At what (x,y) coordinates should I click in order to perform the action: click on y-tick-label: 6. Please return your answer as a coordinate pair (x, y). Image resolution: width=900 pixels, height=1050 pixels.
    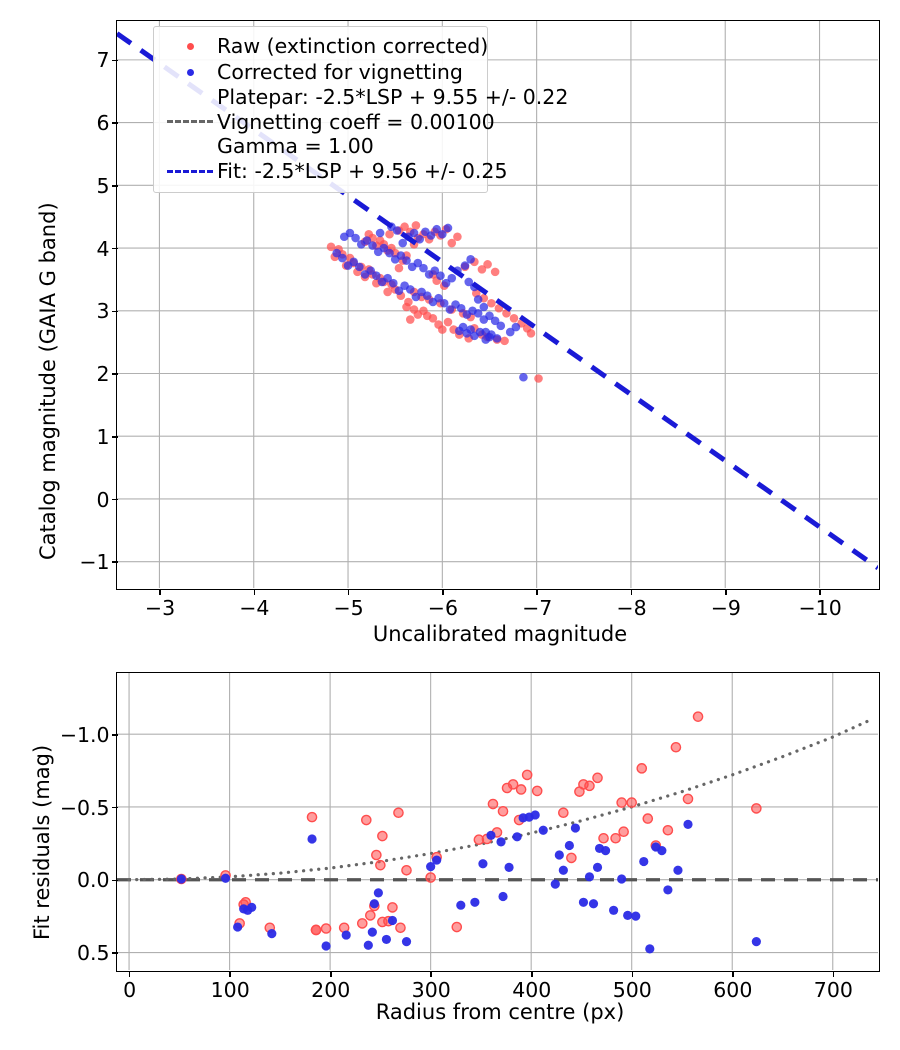
    Looking at the image, I should click on (103, 122).